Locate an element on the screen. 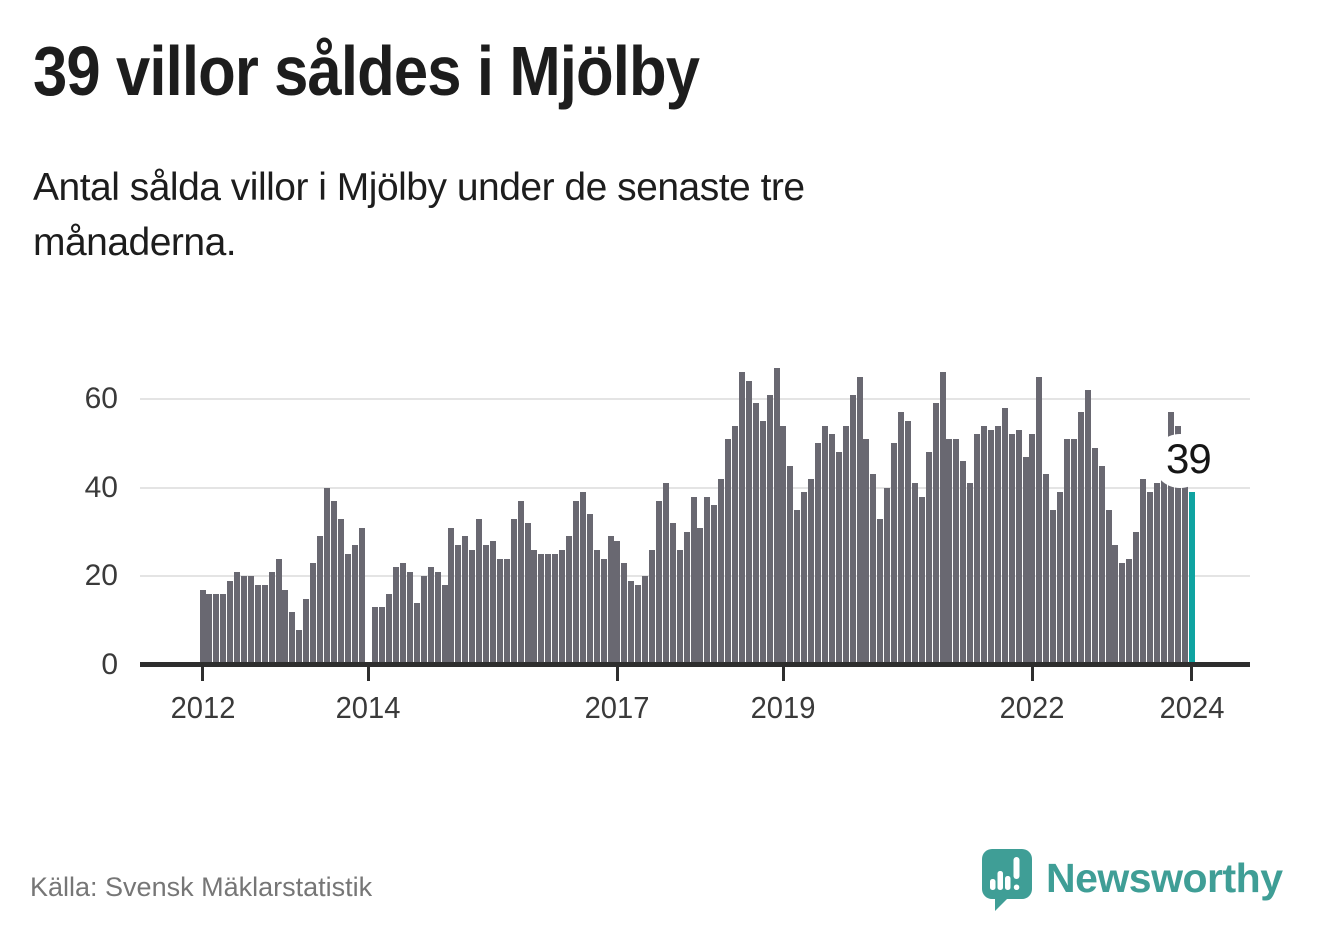  x-axis-tick-label: 2014 is located at coordinates (368, 707).